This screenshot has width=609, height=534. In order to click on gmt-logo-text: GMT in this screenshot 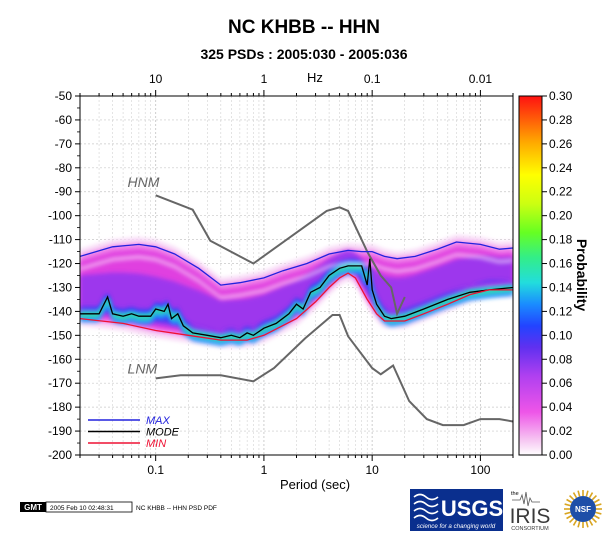, I will do `click(33, 507)`.